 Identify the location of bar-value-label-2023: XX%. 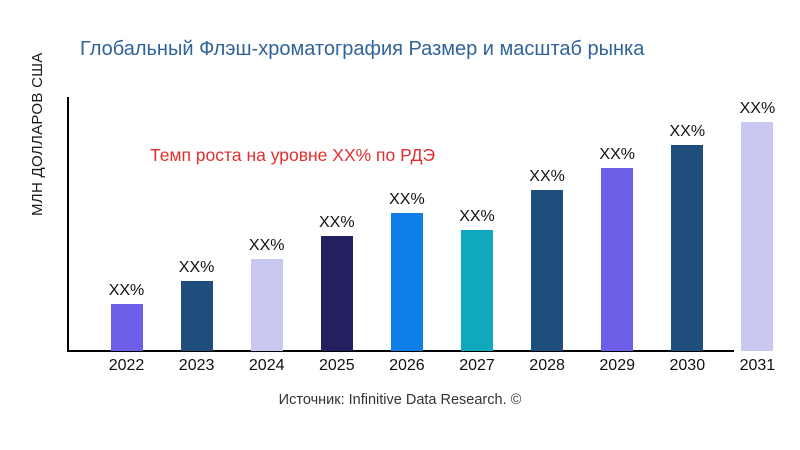
(196, 267).